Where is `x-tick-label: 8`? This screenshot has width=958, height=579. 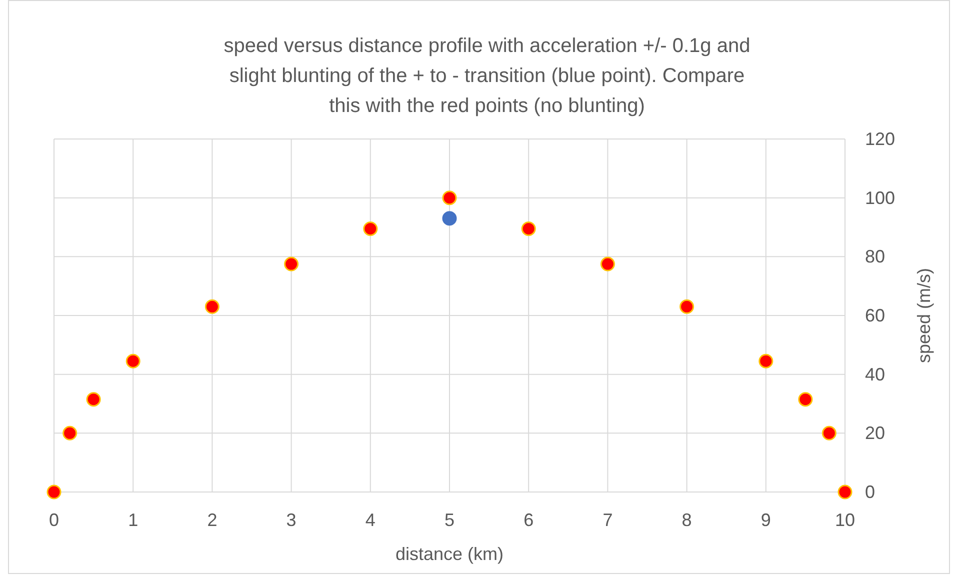 x-tick-label: 8 is located at coordinates (687, 520).